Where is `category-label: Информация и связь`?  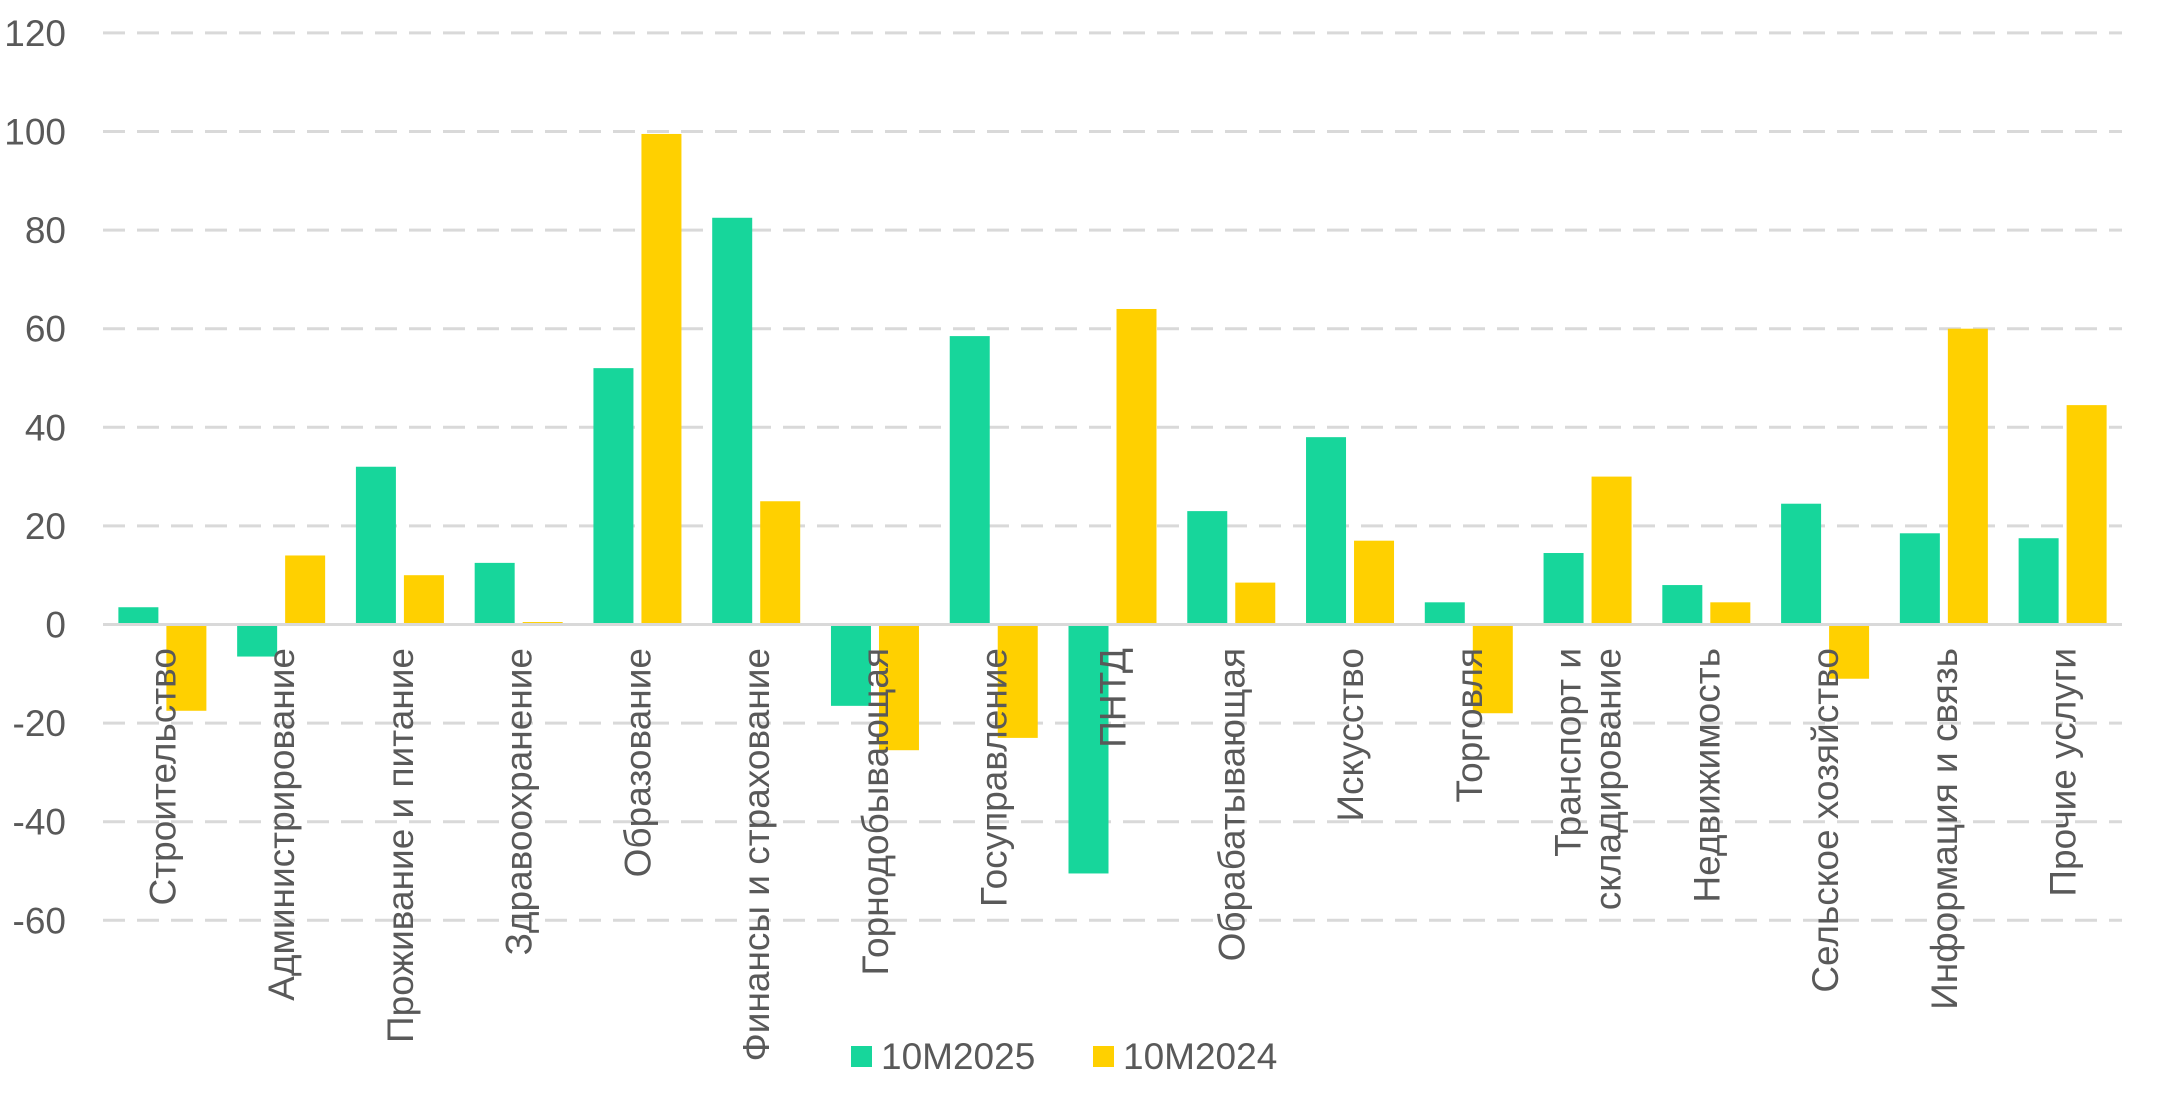 category-label: Информация и связь is located at coordinates (1944, 829).